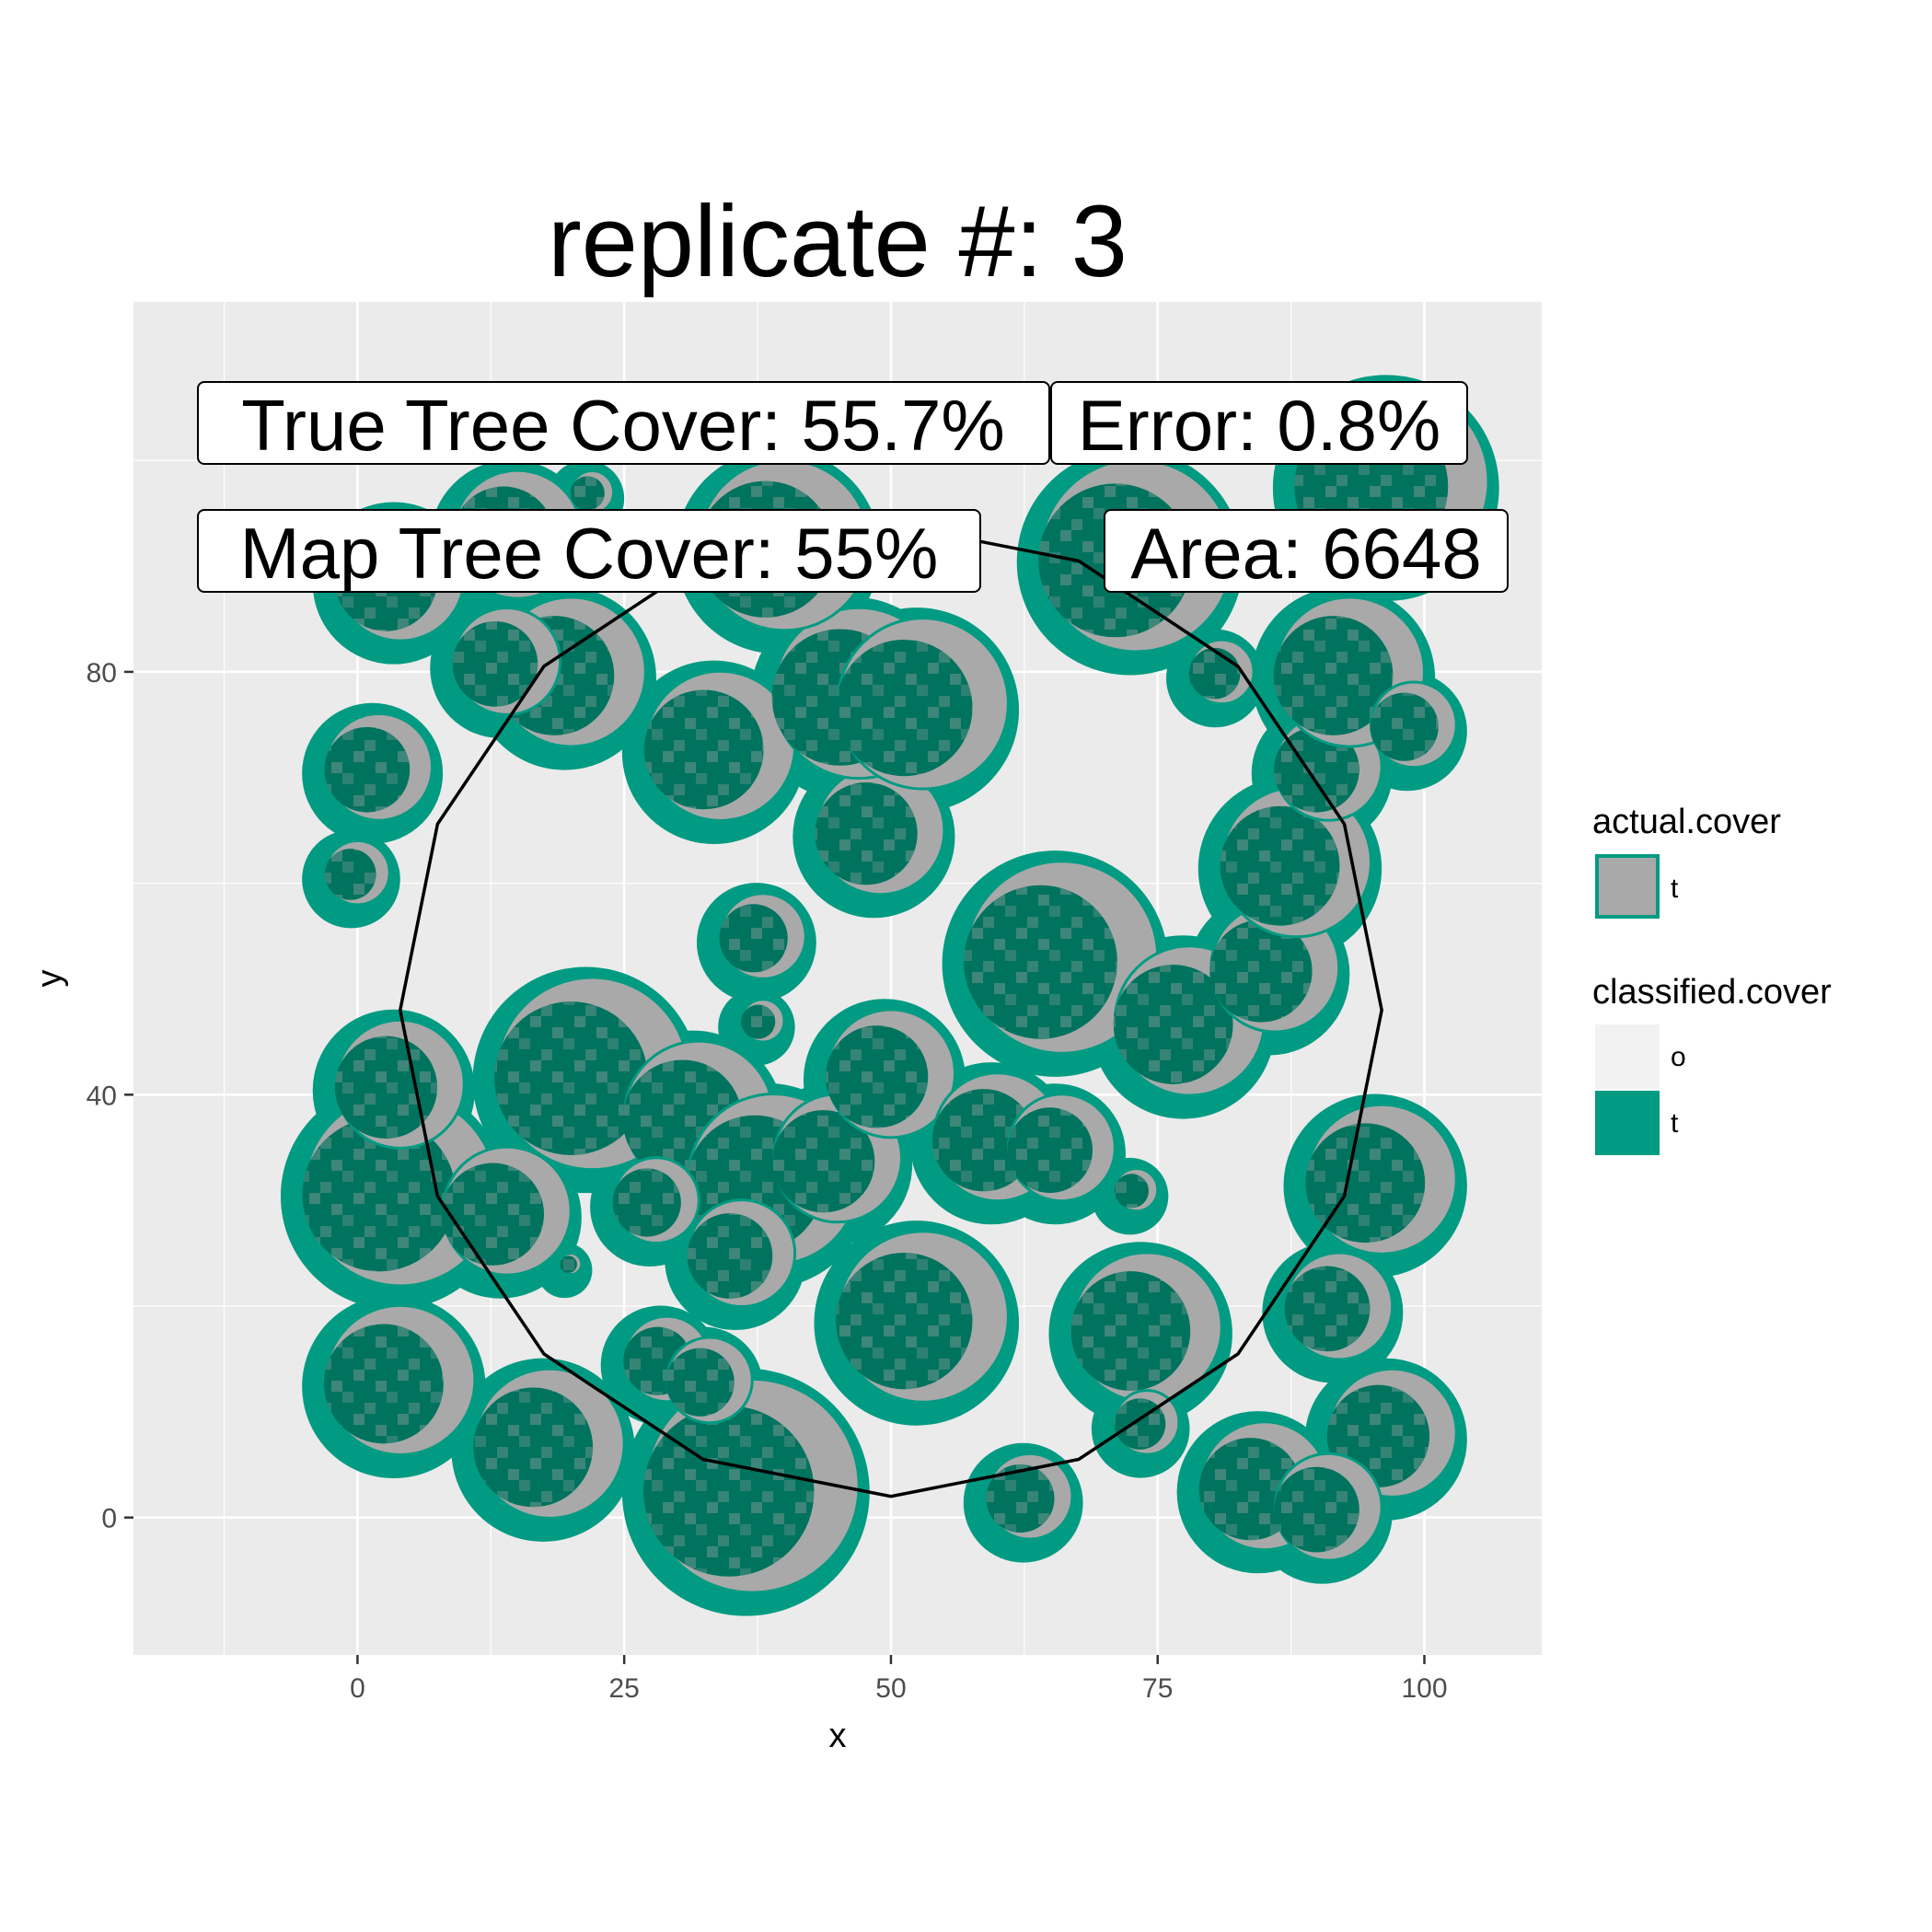 The image size is (1932, 1932). I want to click on legend-title-actual-cover: actual.cover, so click(1687, 822).